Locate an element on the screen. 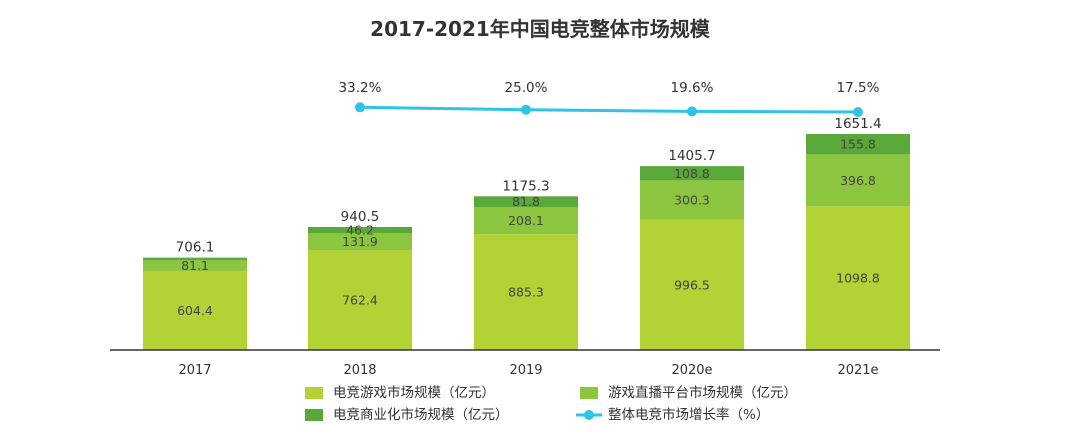 The width and height of the screenshot is (1080, 434). bar-segment-1-2021e is located at coordinates (858, 278).